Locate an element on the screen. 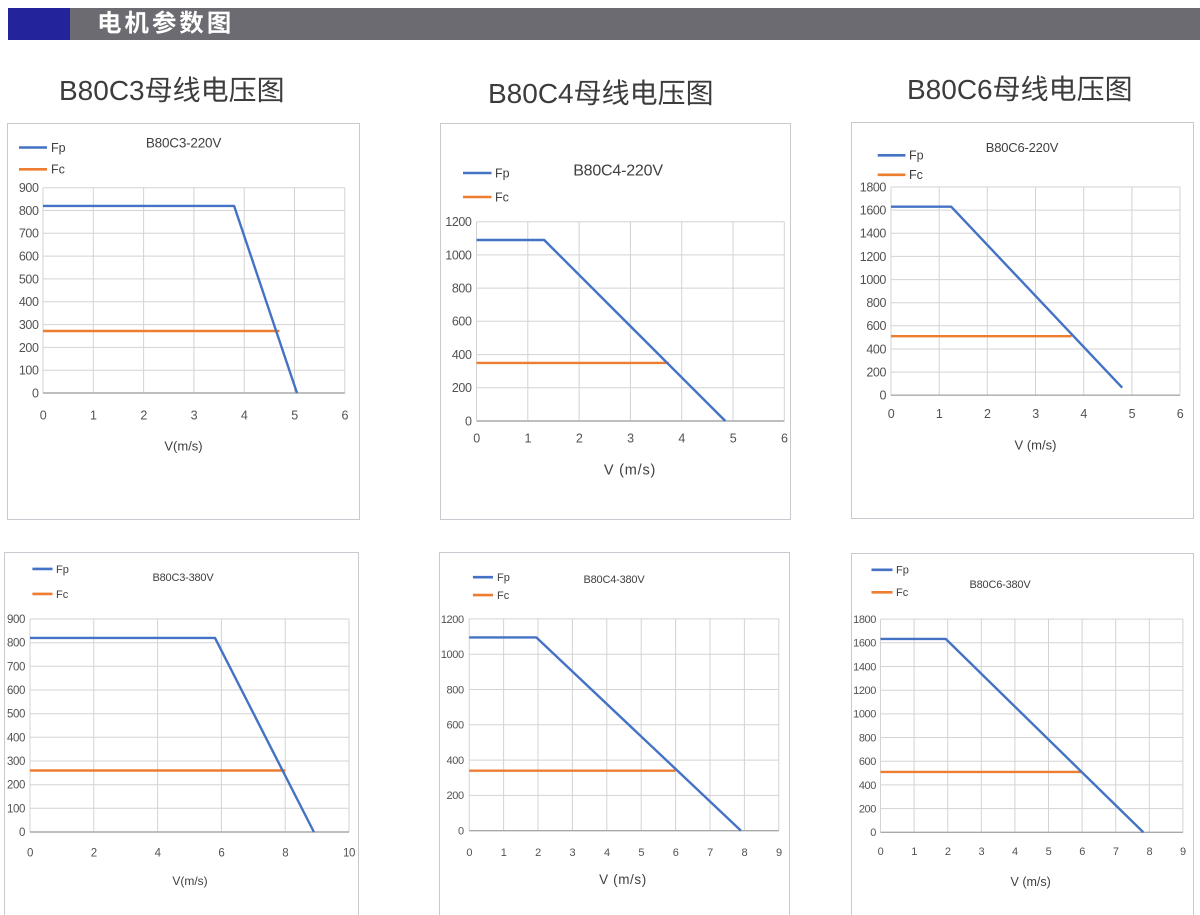  svg-text: 900 is located at coordinates (28, 188).